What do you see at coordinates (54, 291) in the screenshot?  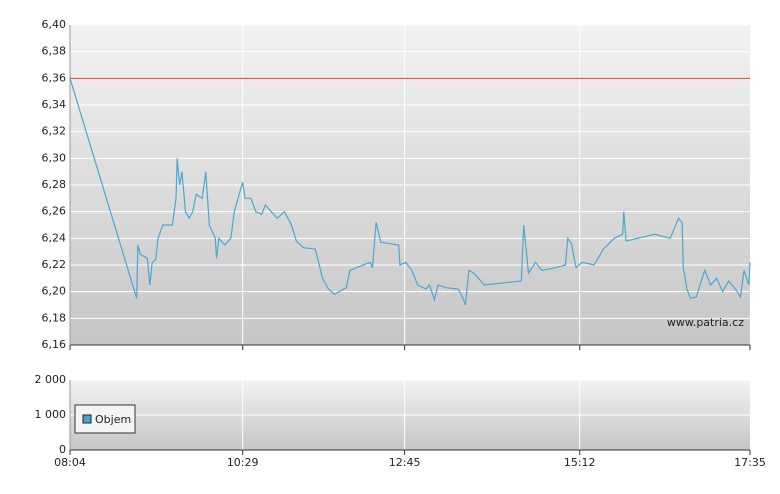 I see `y-tick-label: 6,20` at bounding box center [54, 291].